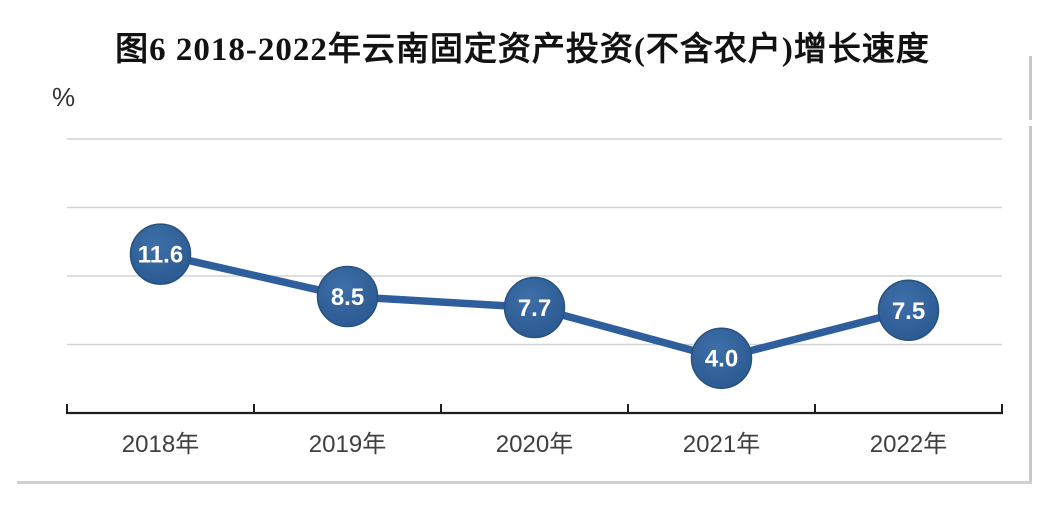 Image resolution: width=1060 pixels, height=506 pixels. Describe the element at coordinates (908, 444) in the screenshot. I see `x-tick-label: 2022年` at that location.